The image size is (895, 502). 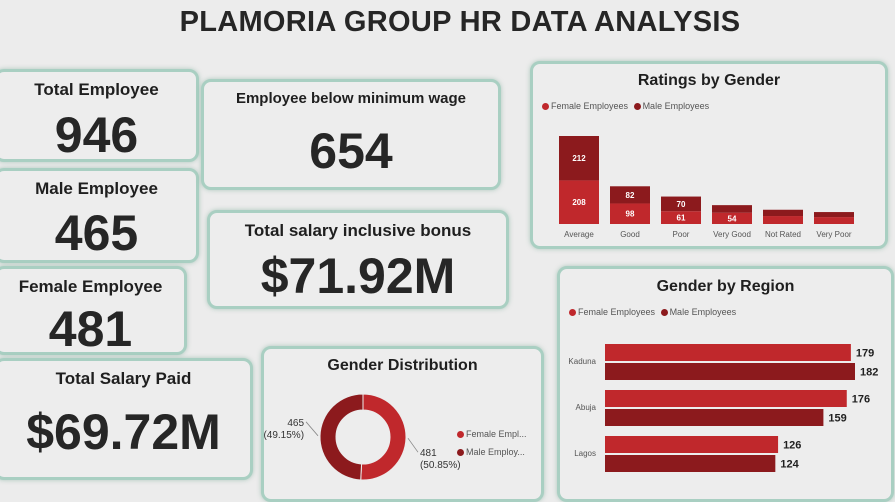 I want to click on bar-very-good-female, so click(x=732, y=218).